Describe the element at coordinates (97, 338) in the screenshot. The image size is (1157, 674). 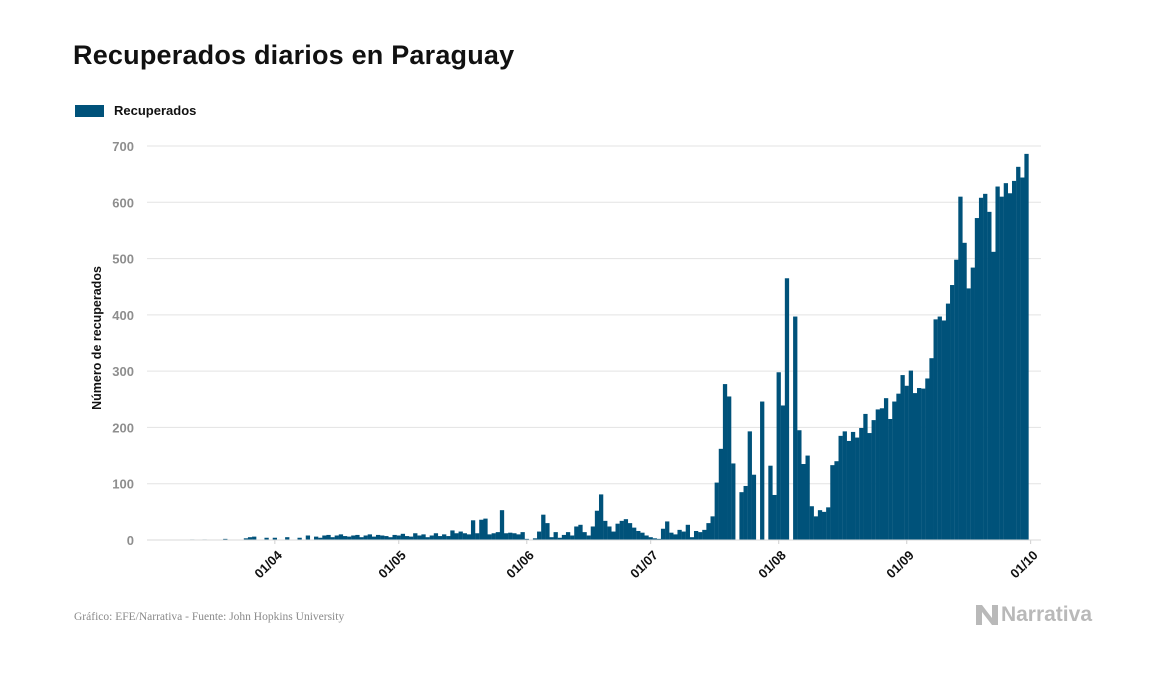
I see `y-axis-label: Número de recuperados` at that location.